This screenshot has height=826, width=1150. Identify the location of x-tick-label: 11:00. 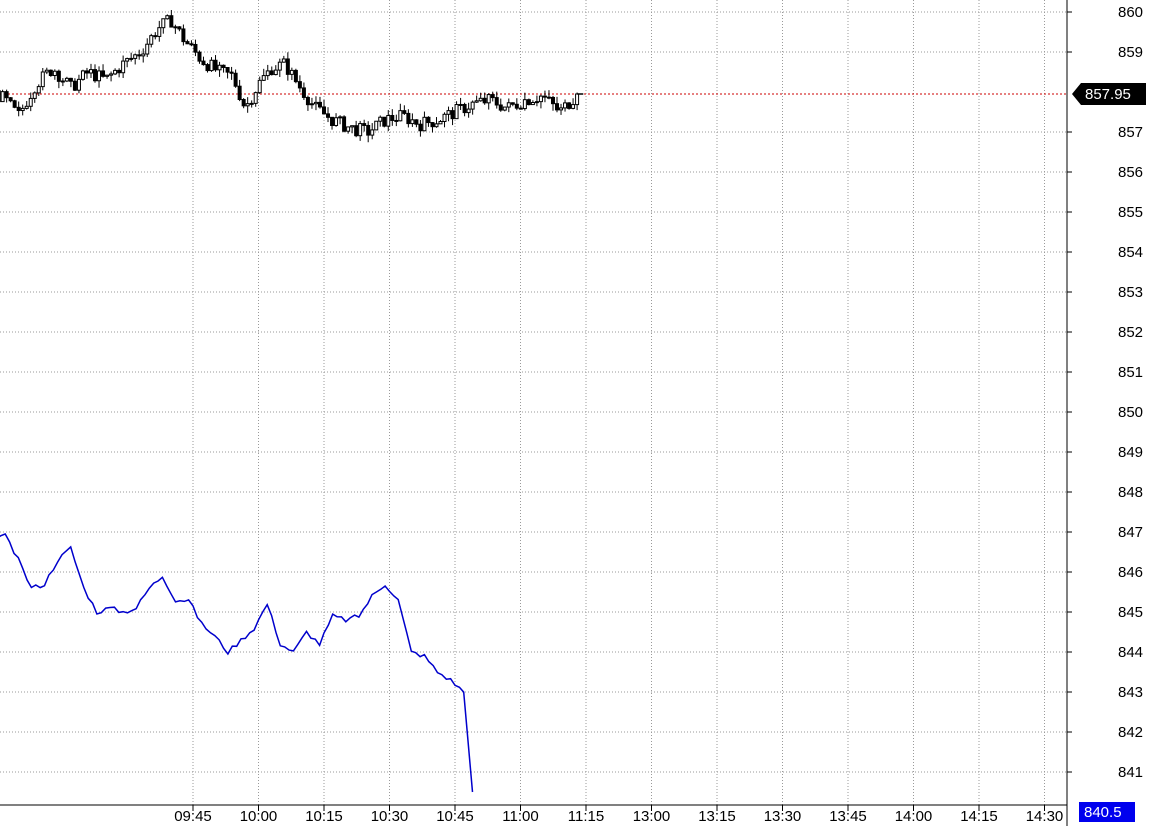
(520, 816).